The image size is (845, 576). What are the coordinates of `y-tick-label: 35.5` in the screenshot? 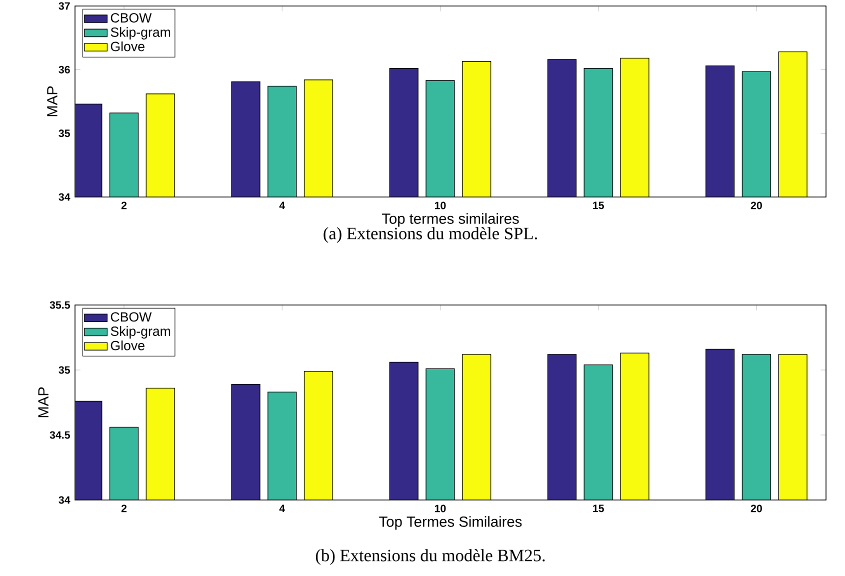 It's located at (60, 305).